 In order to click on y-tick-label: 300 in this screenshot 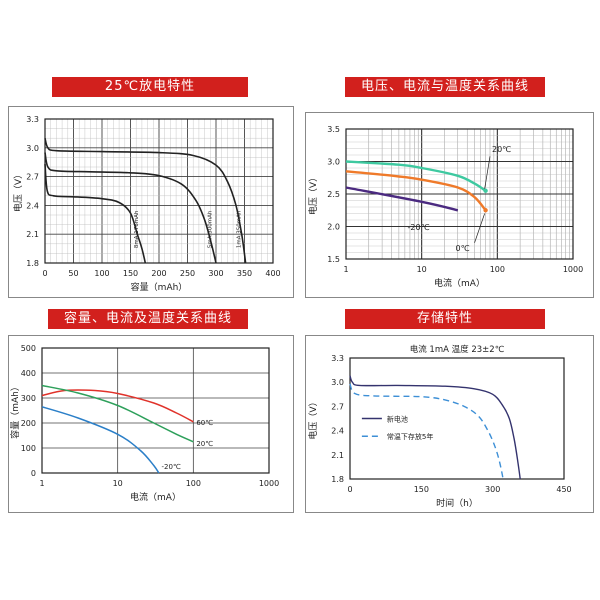, I will do `click(28, 398)`.